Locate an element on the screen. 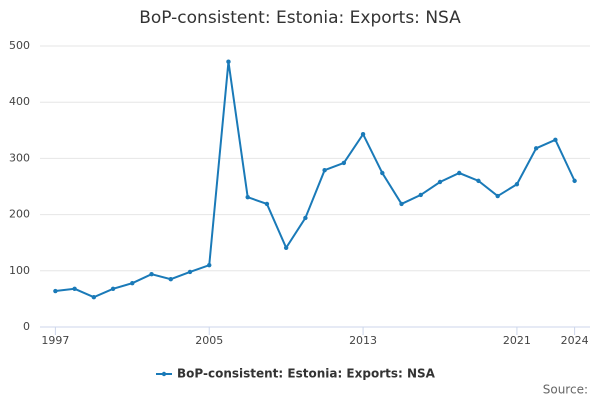  x-tick-label: 1997 is located at coordinates (55, 340).